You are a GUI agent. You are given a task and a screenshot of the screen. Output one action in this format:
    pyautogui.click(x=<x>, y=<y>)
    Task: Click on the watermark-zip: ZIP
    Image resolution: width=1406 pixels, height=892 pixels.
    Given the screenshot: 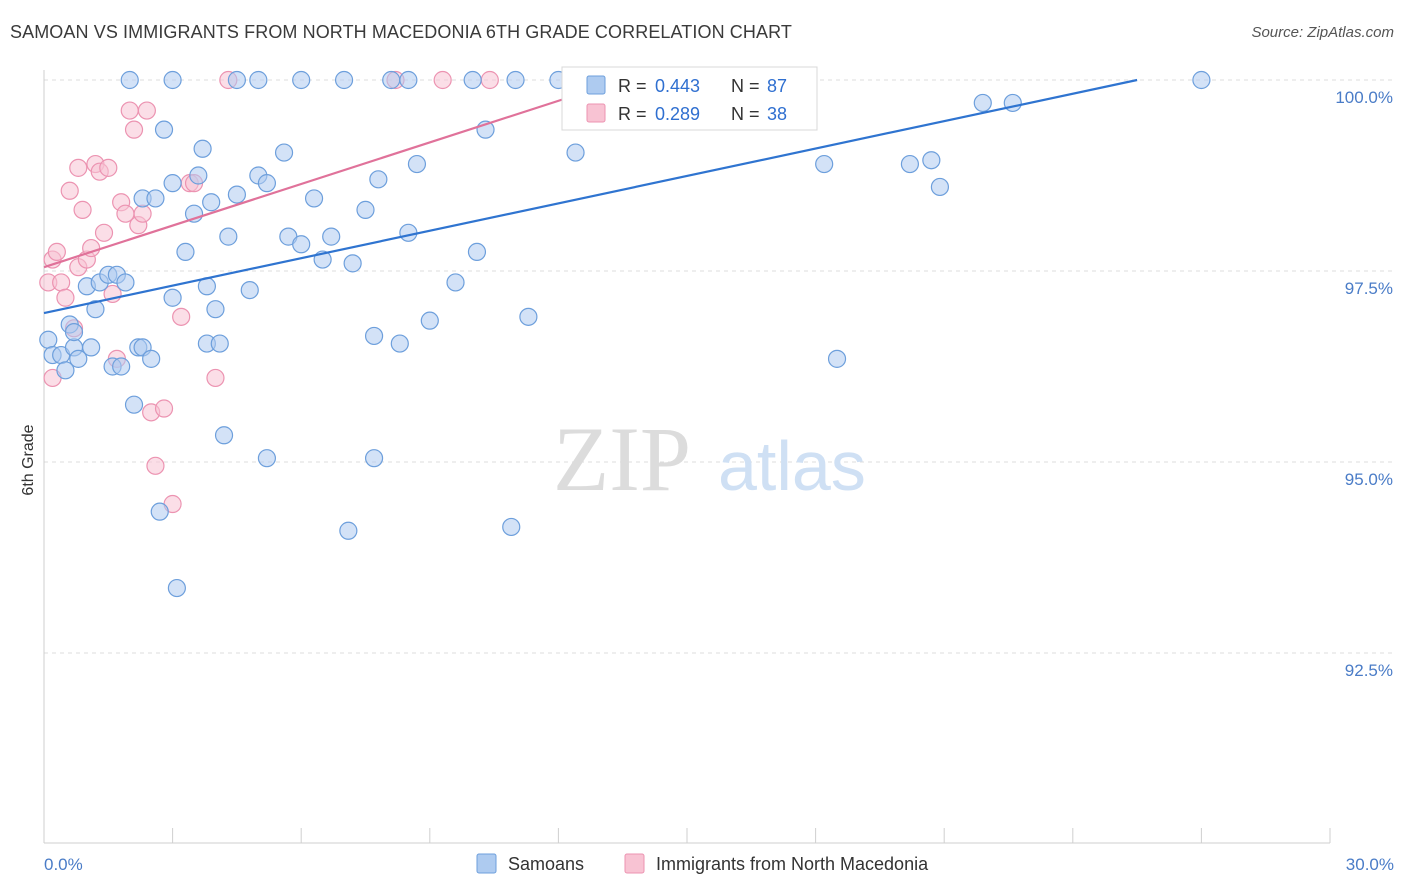 What is the action you would take?
    pyautogui.click(x=622, y=459)
    